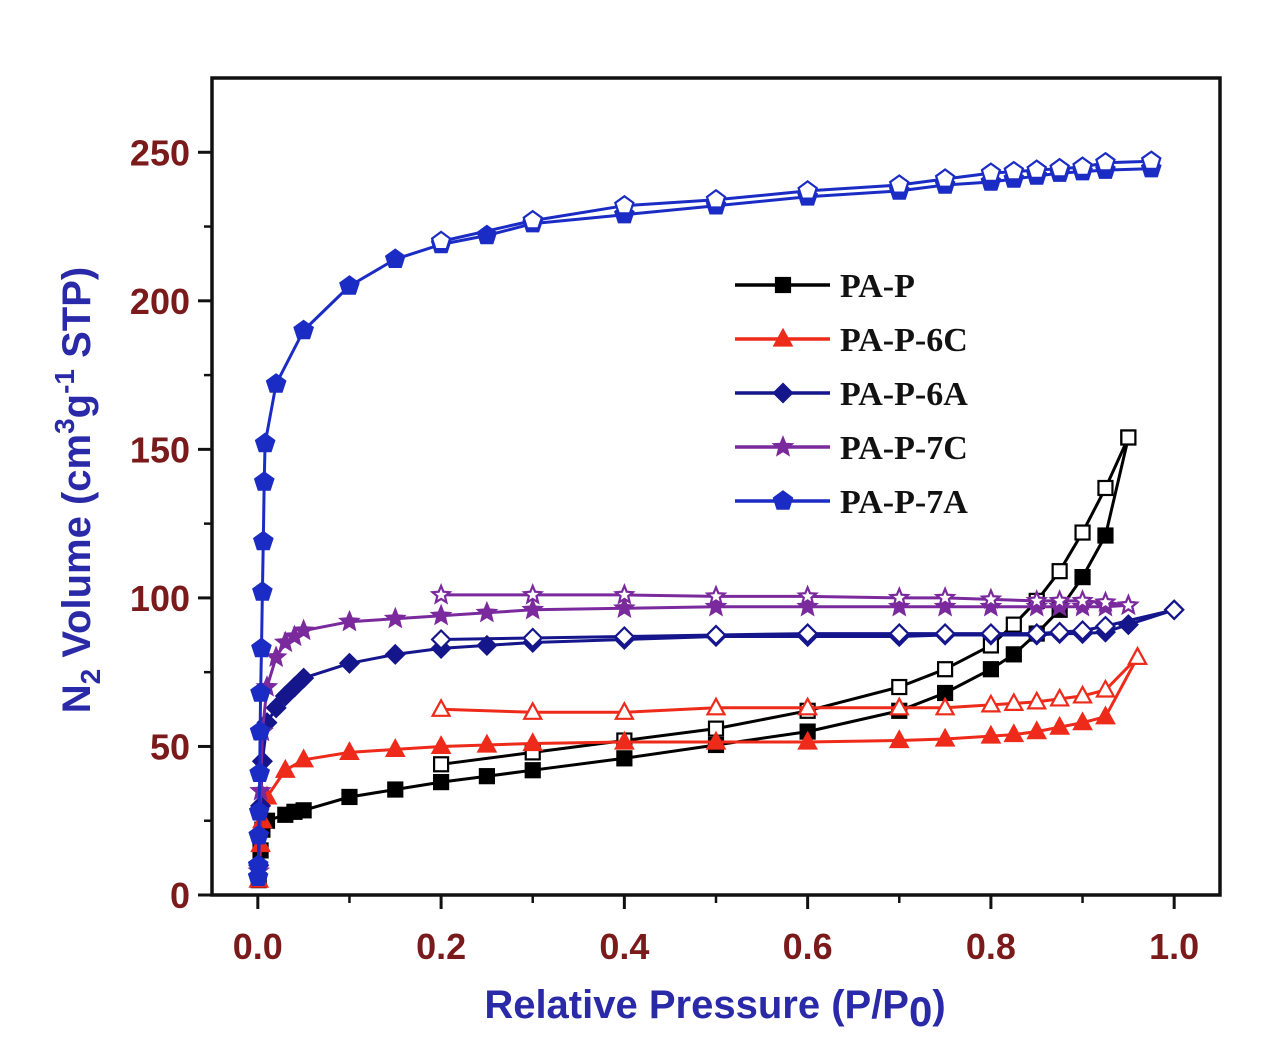  I want to click on legend-item: PA-P-7A, so click(851, 502).